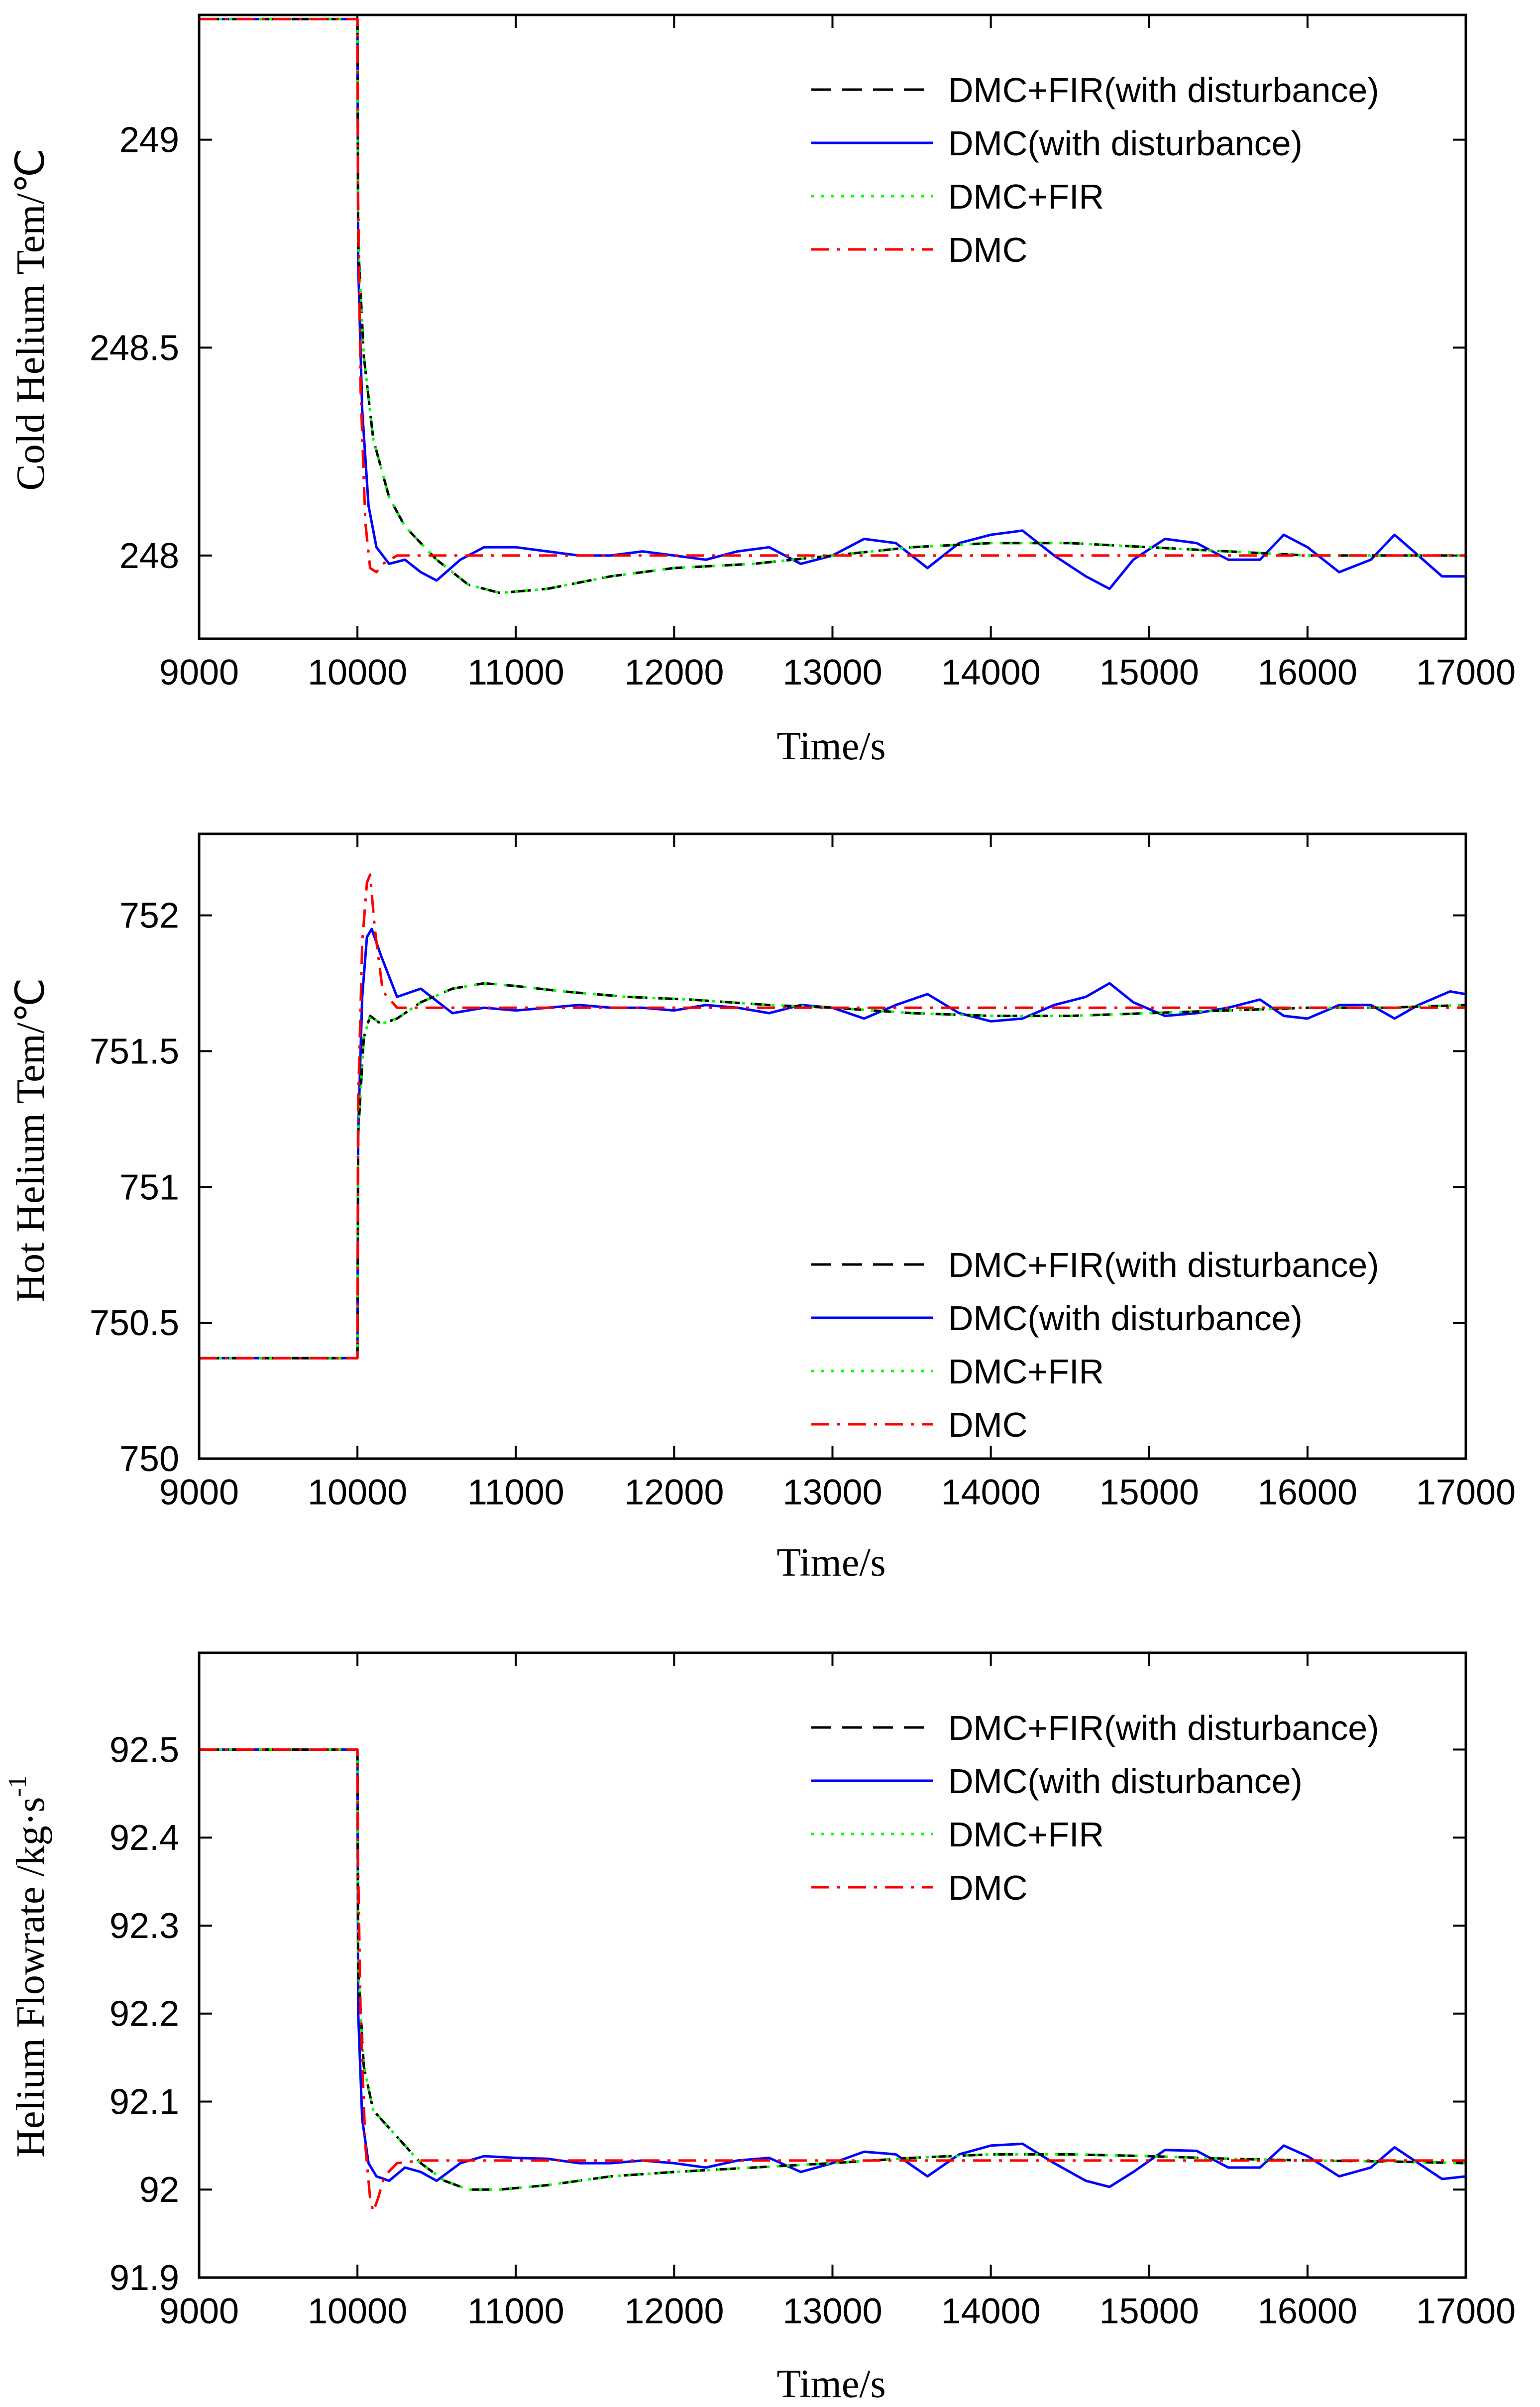 The image size is (1540, 2407). What do you see at coordinates (31, 319) in the screenshot?
I see `cold-ylabel: Cold Helium Tem/℃` at bounding box center [31, 319].